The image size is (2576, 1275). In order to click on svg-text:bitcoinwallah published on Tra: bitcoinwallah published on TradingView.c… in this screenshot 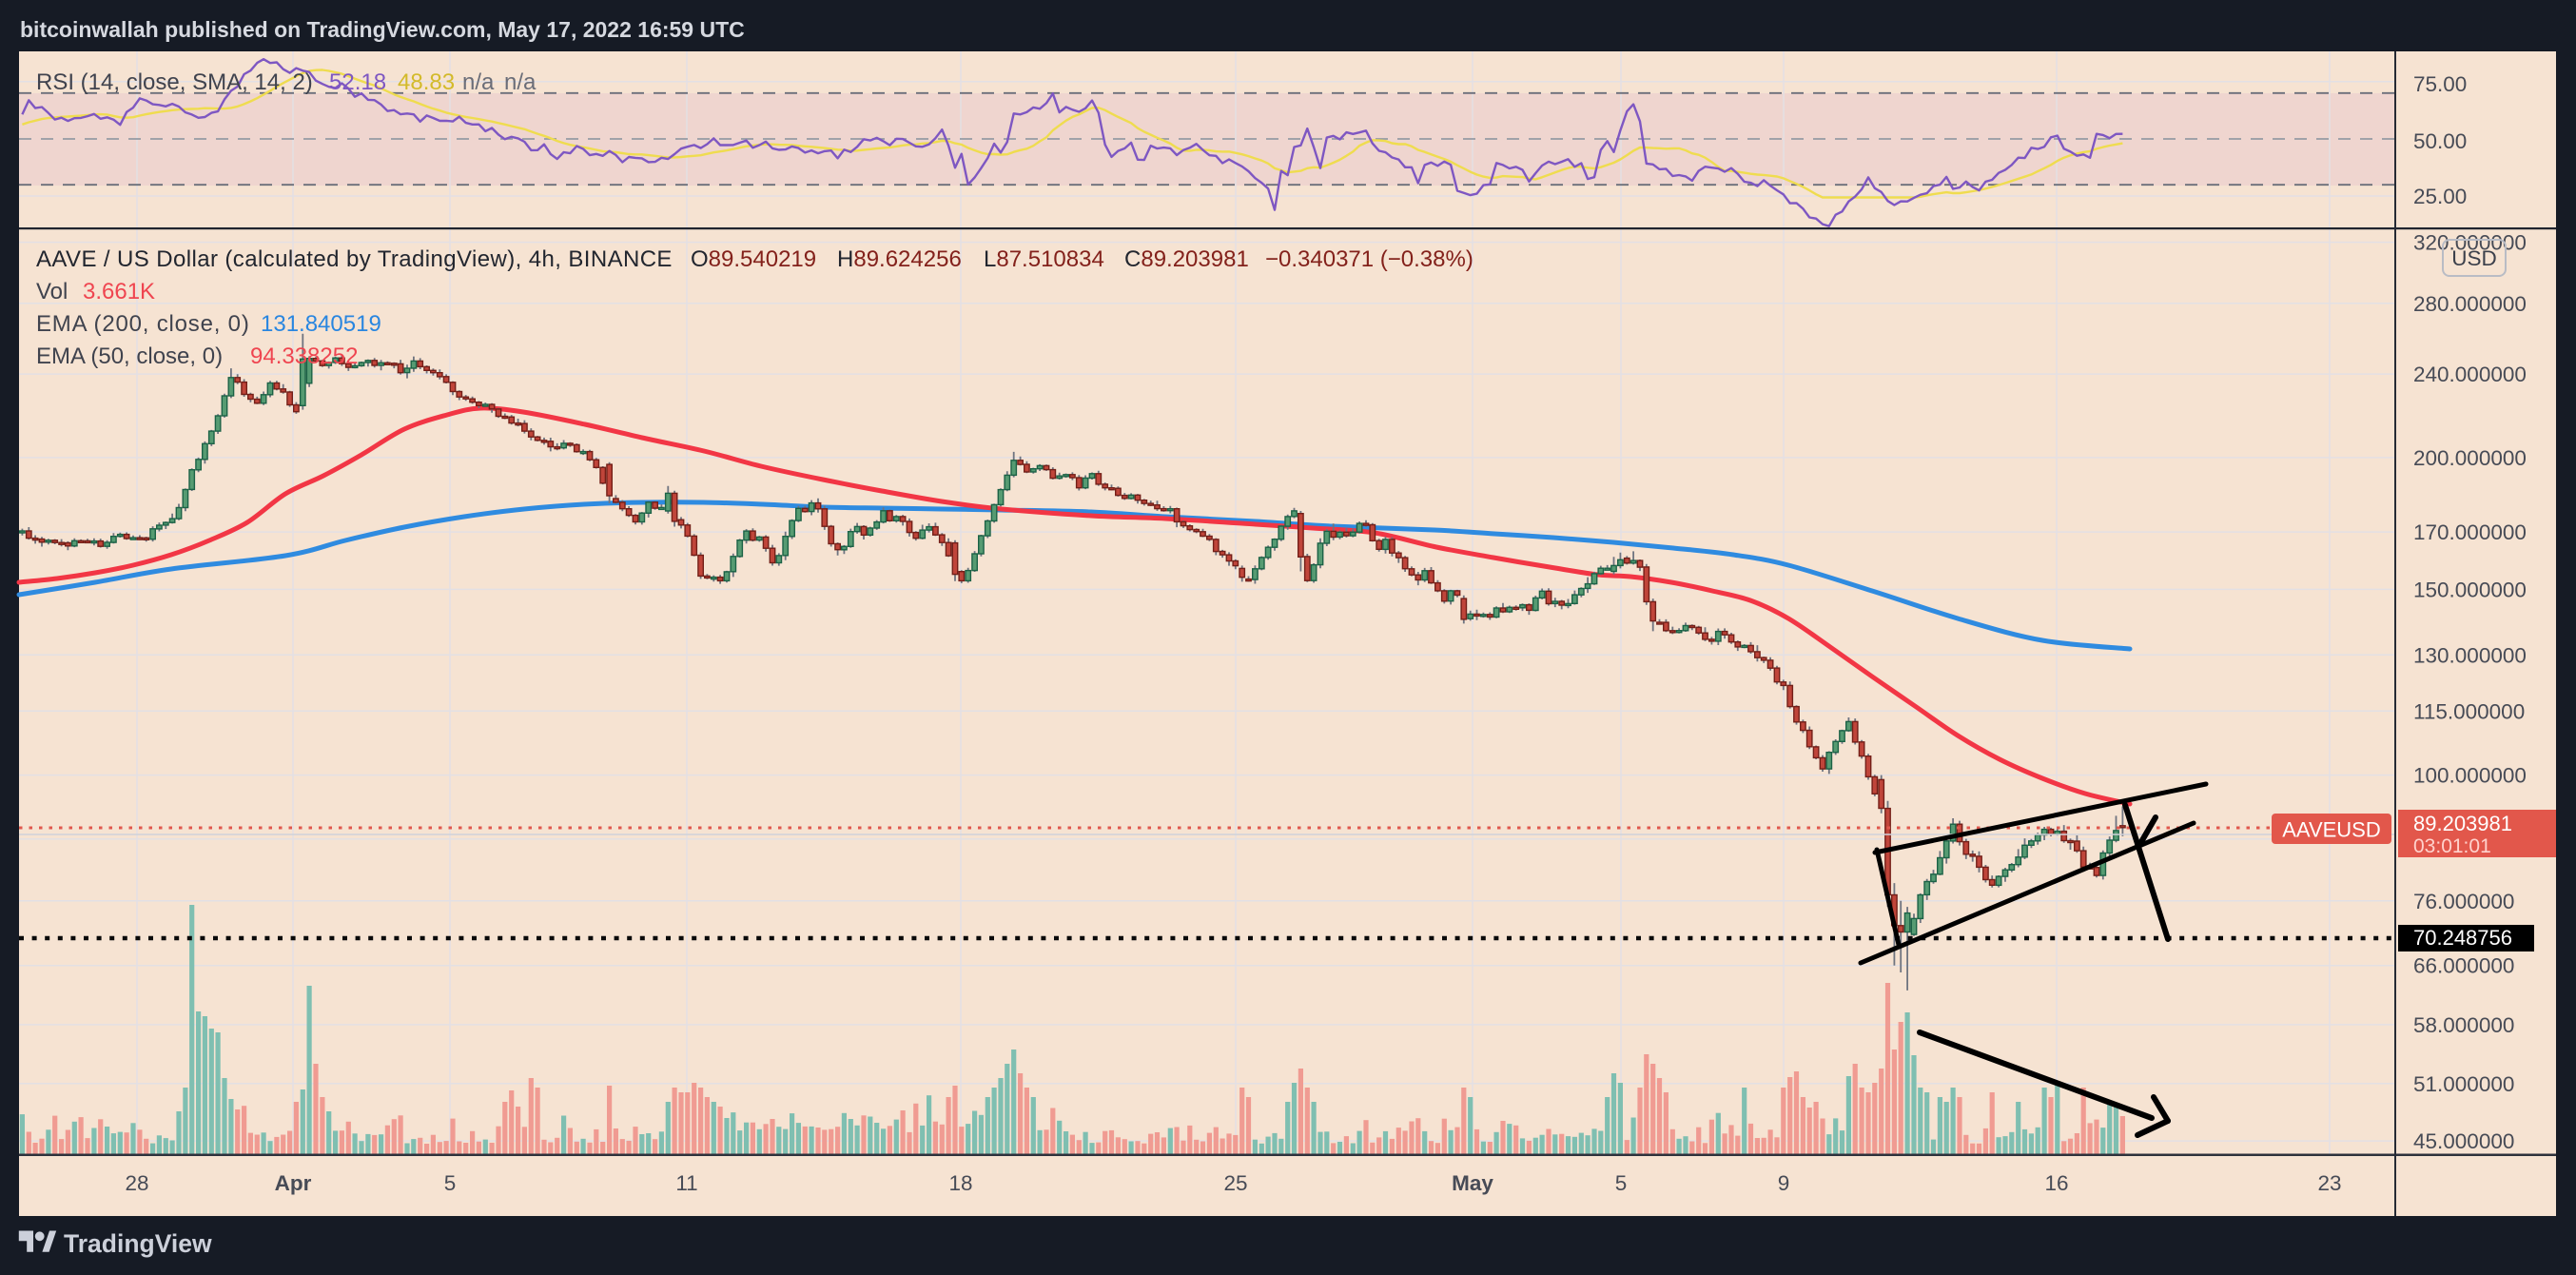, I will do `click(383, 29)`.